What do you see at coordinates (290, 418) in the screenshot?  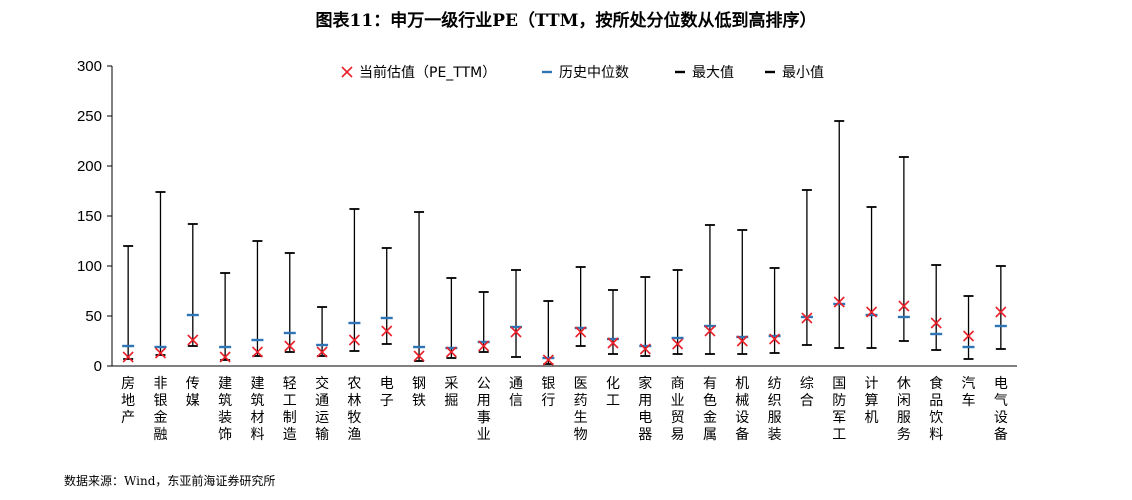 I see `x-tick-char: 制` at bounding box center [290, 418].